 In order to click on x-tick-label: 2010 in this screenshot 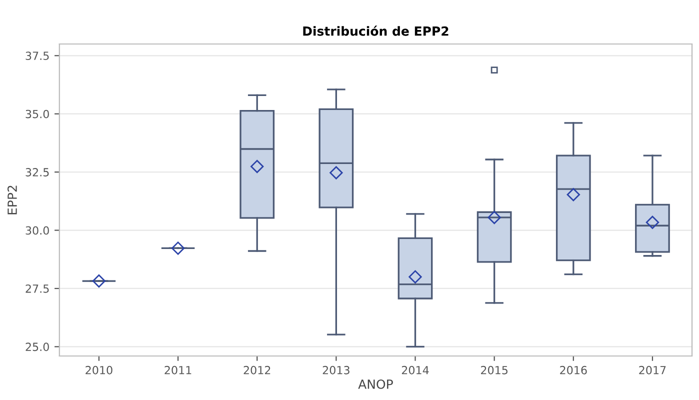, I will do `click(99, 370)`.